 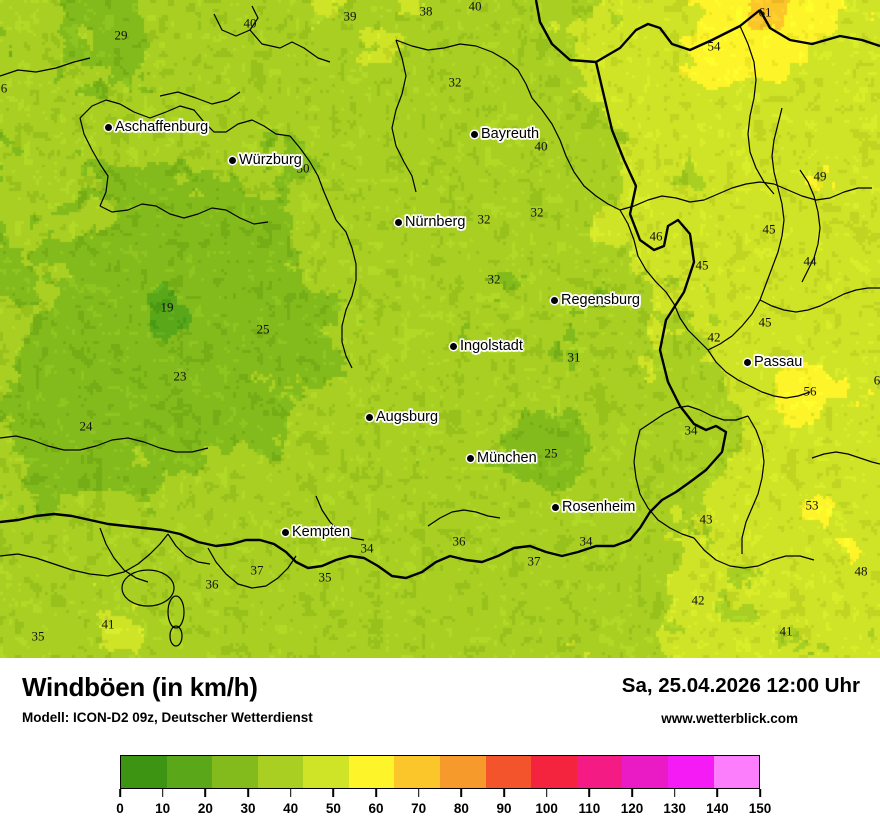 I want to click on legend-tick-label: 130, so click(x=674, y=808).